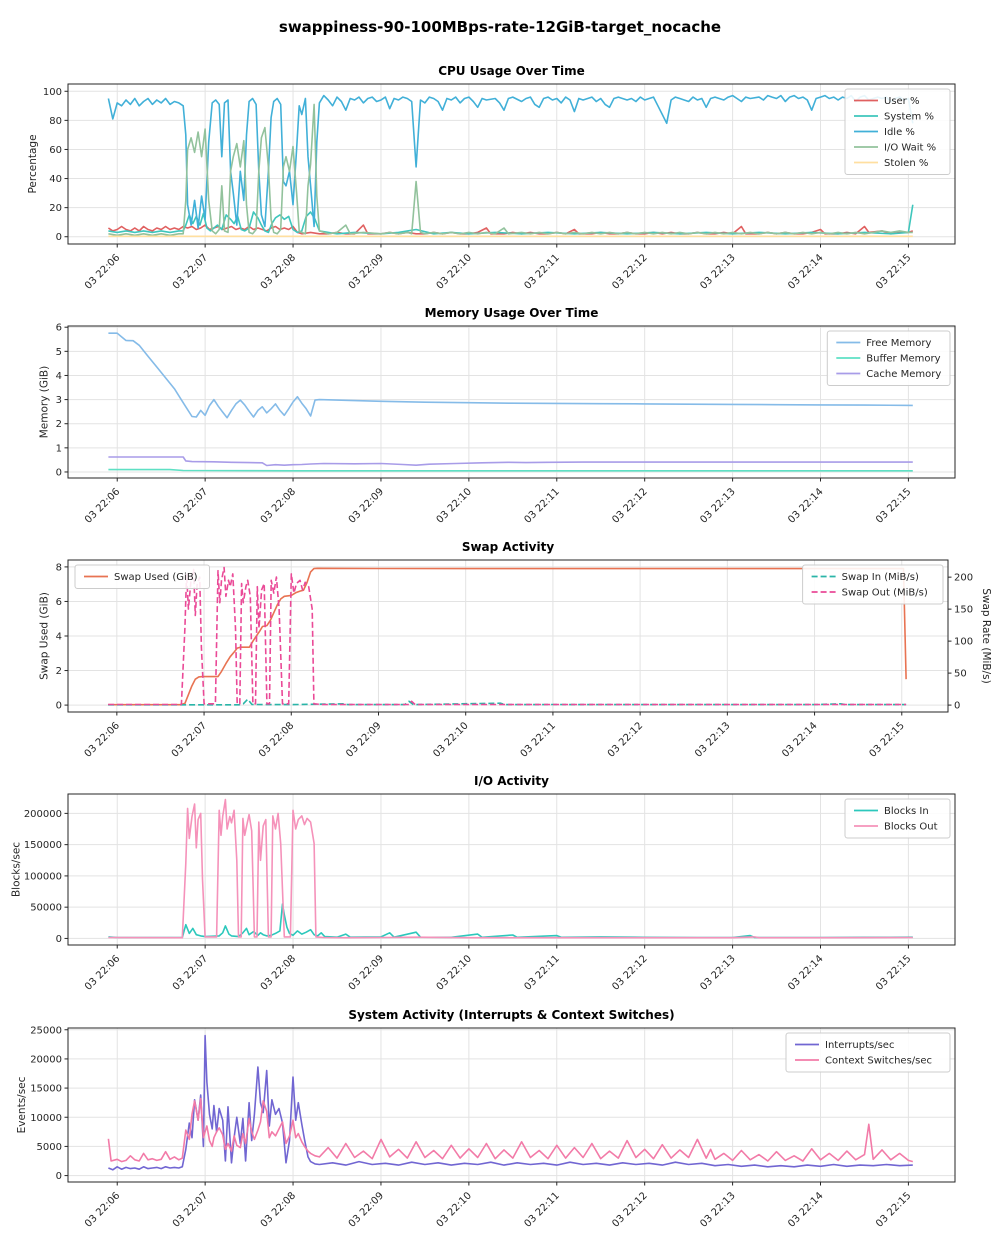  Describe the element at coordinates (33, 163) in the screenshot. I see `svg-text: Percentage` at that location.